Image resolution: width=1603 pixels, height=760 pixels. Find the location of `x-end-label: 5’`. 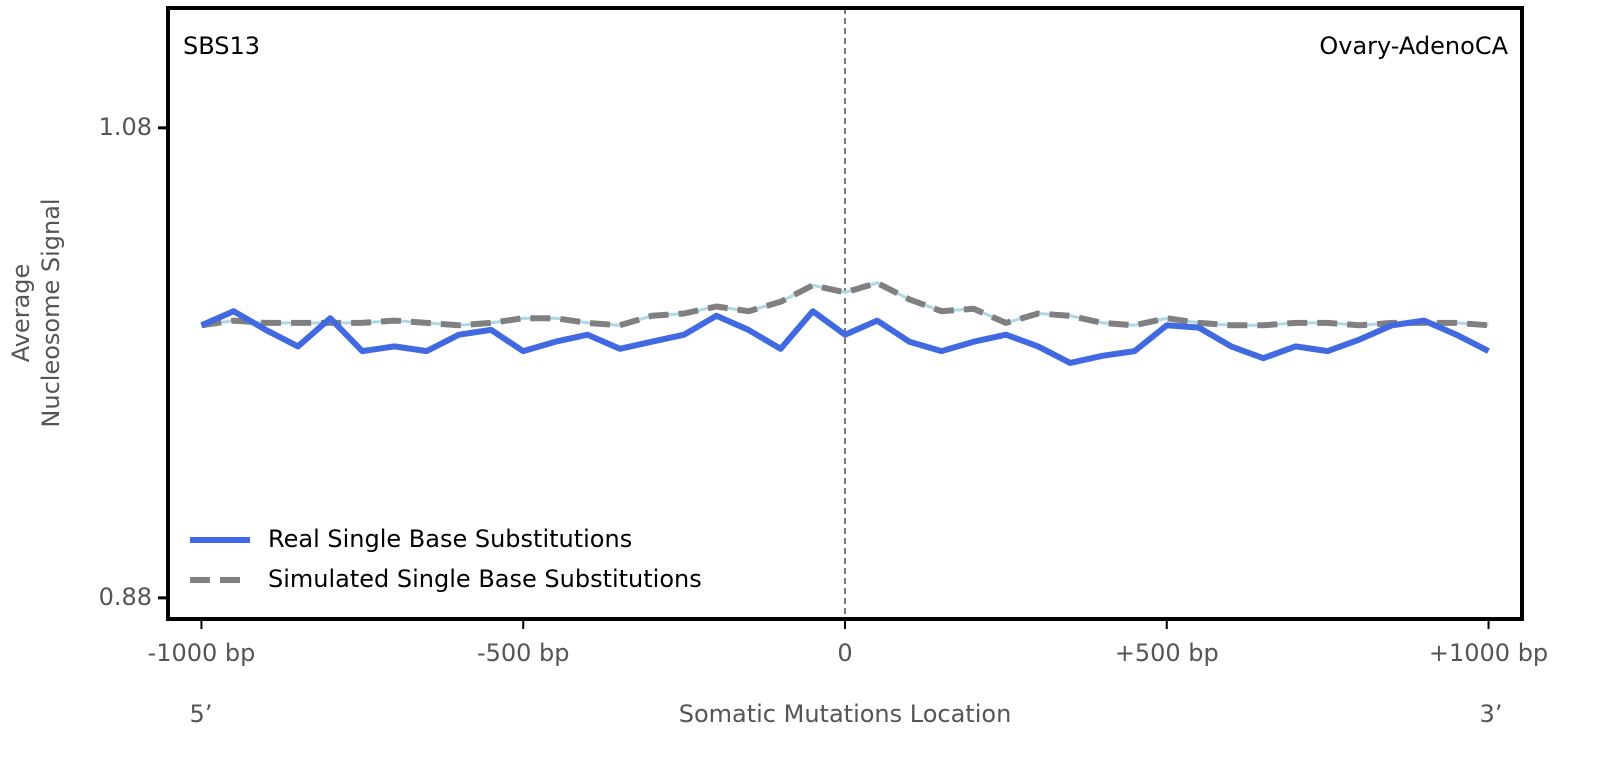

x-end-label: 5’ is located at coordinates (201, 714).